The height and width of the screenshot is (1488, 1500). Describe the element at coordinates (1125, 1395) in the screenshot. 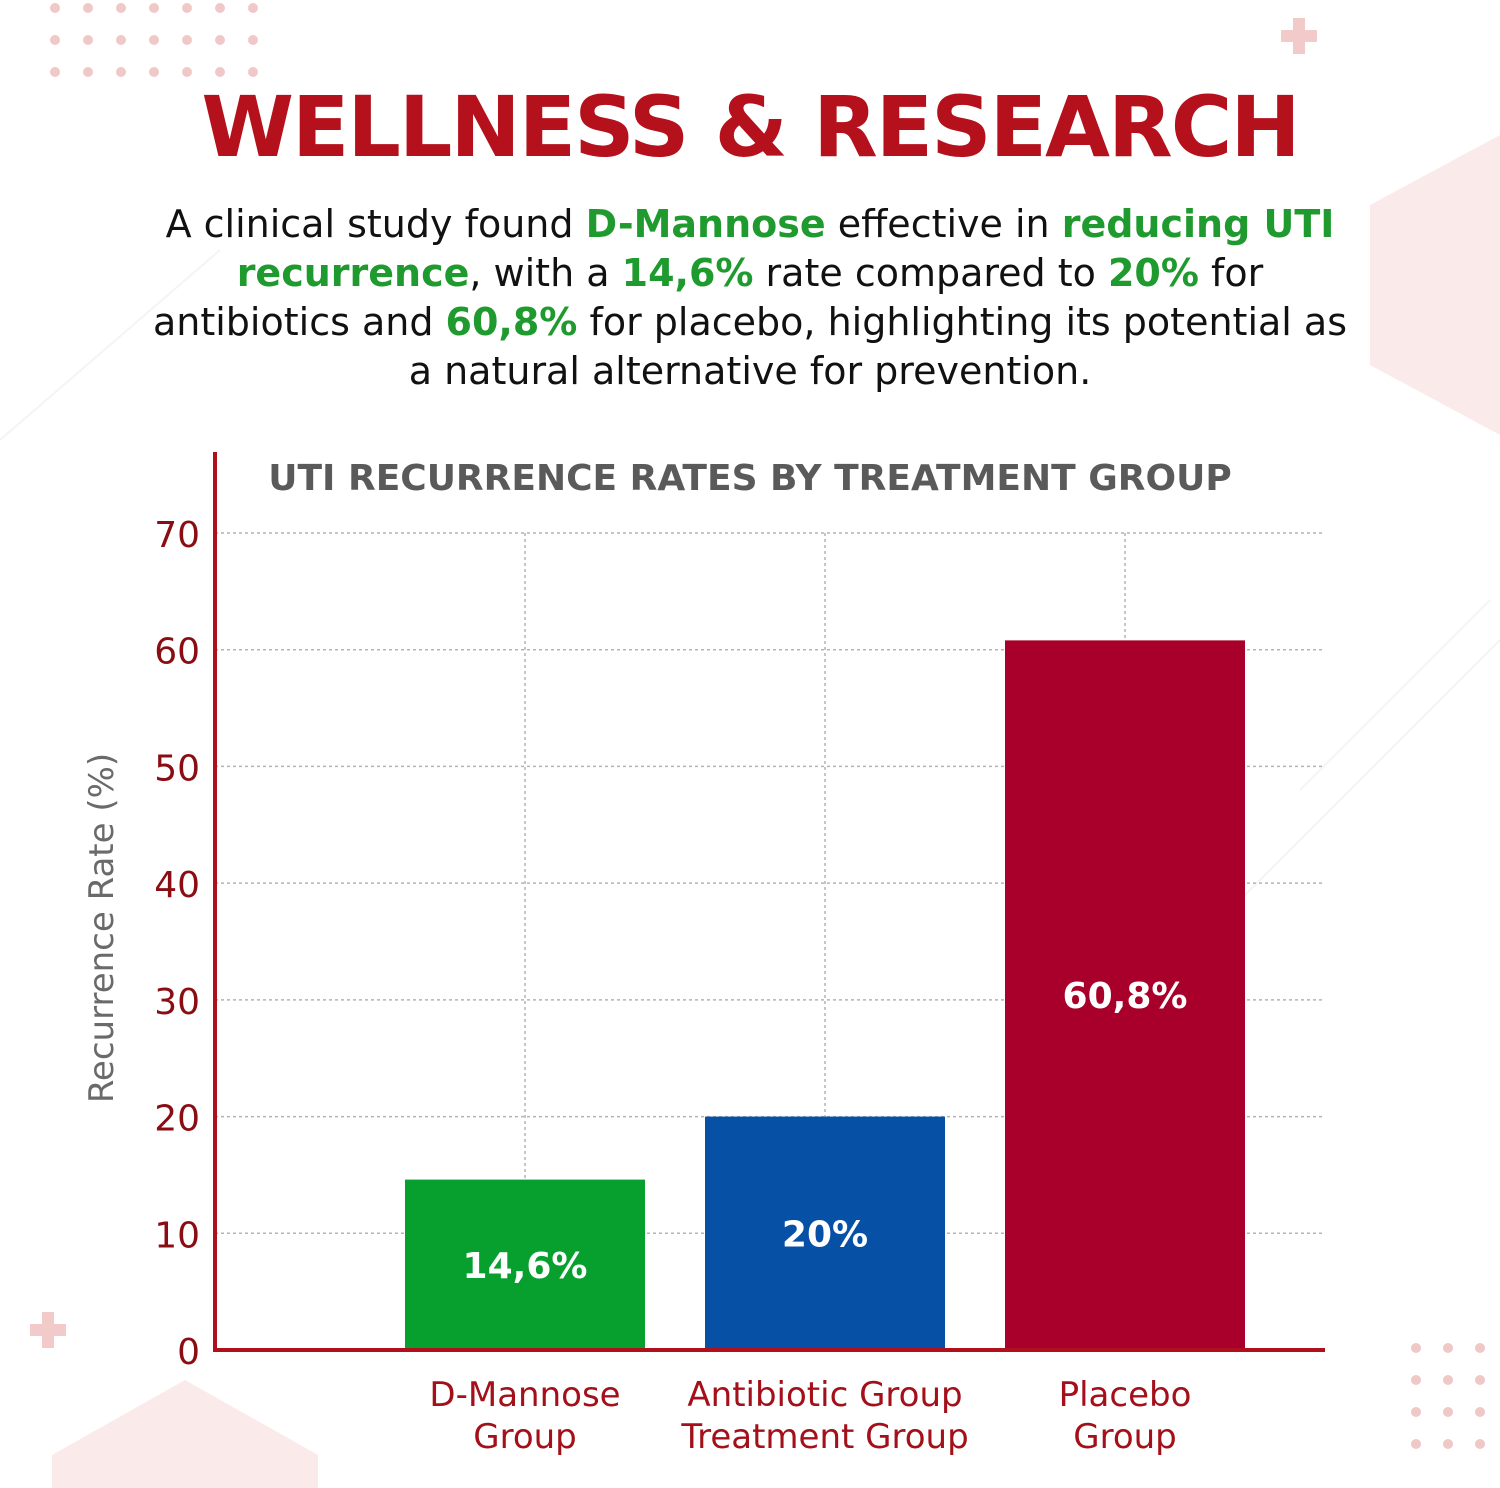

I see `category-label: Placebo` at that location.